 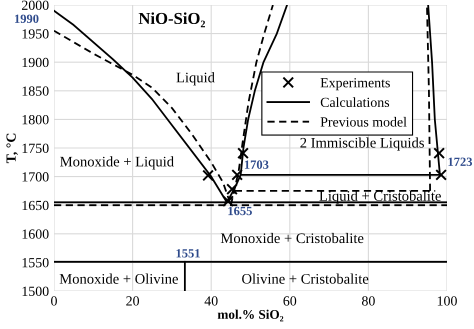 I want to click on annotation: Monoxide + Olivine, so click(x=119, y=279).